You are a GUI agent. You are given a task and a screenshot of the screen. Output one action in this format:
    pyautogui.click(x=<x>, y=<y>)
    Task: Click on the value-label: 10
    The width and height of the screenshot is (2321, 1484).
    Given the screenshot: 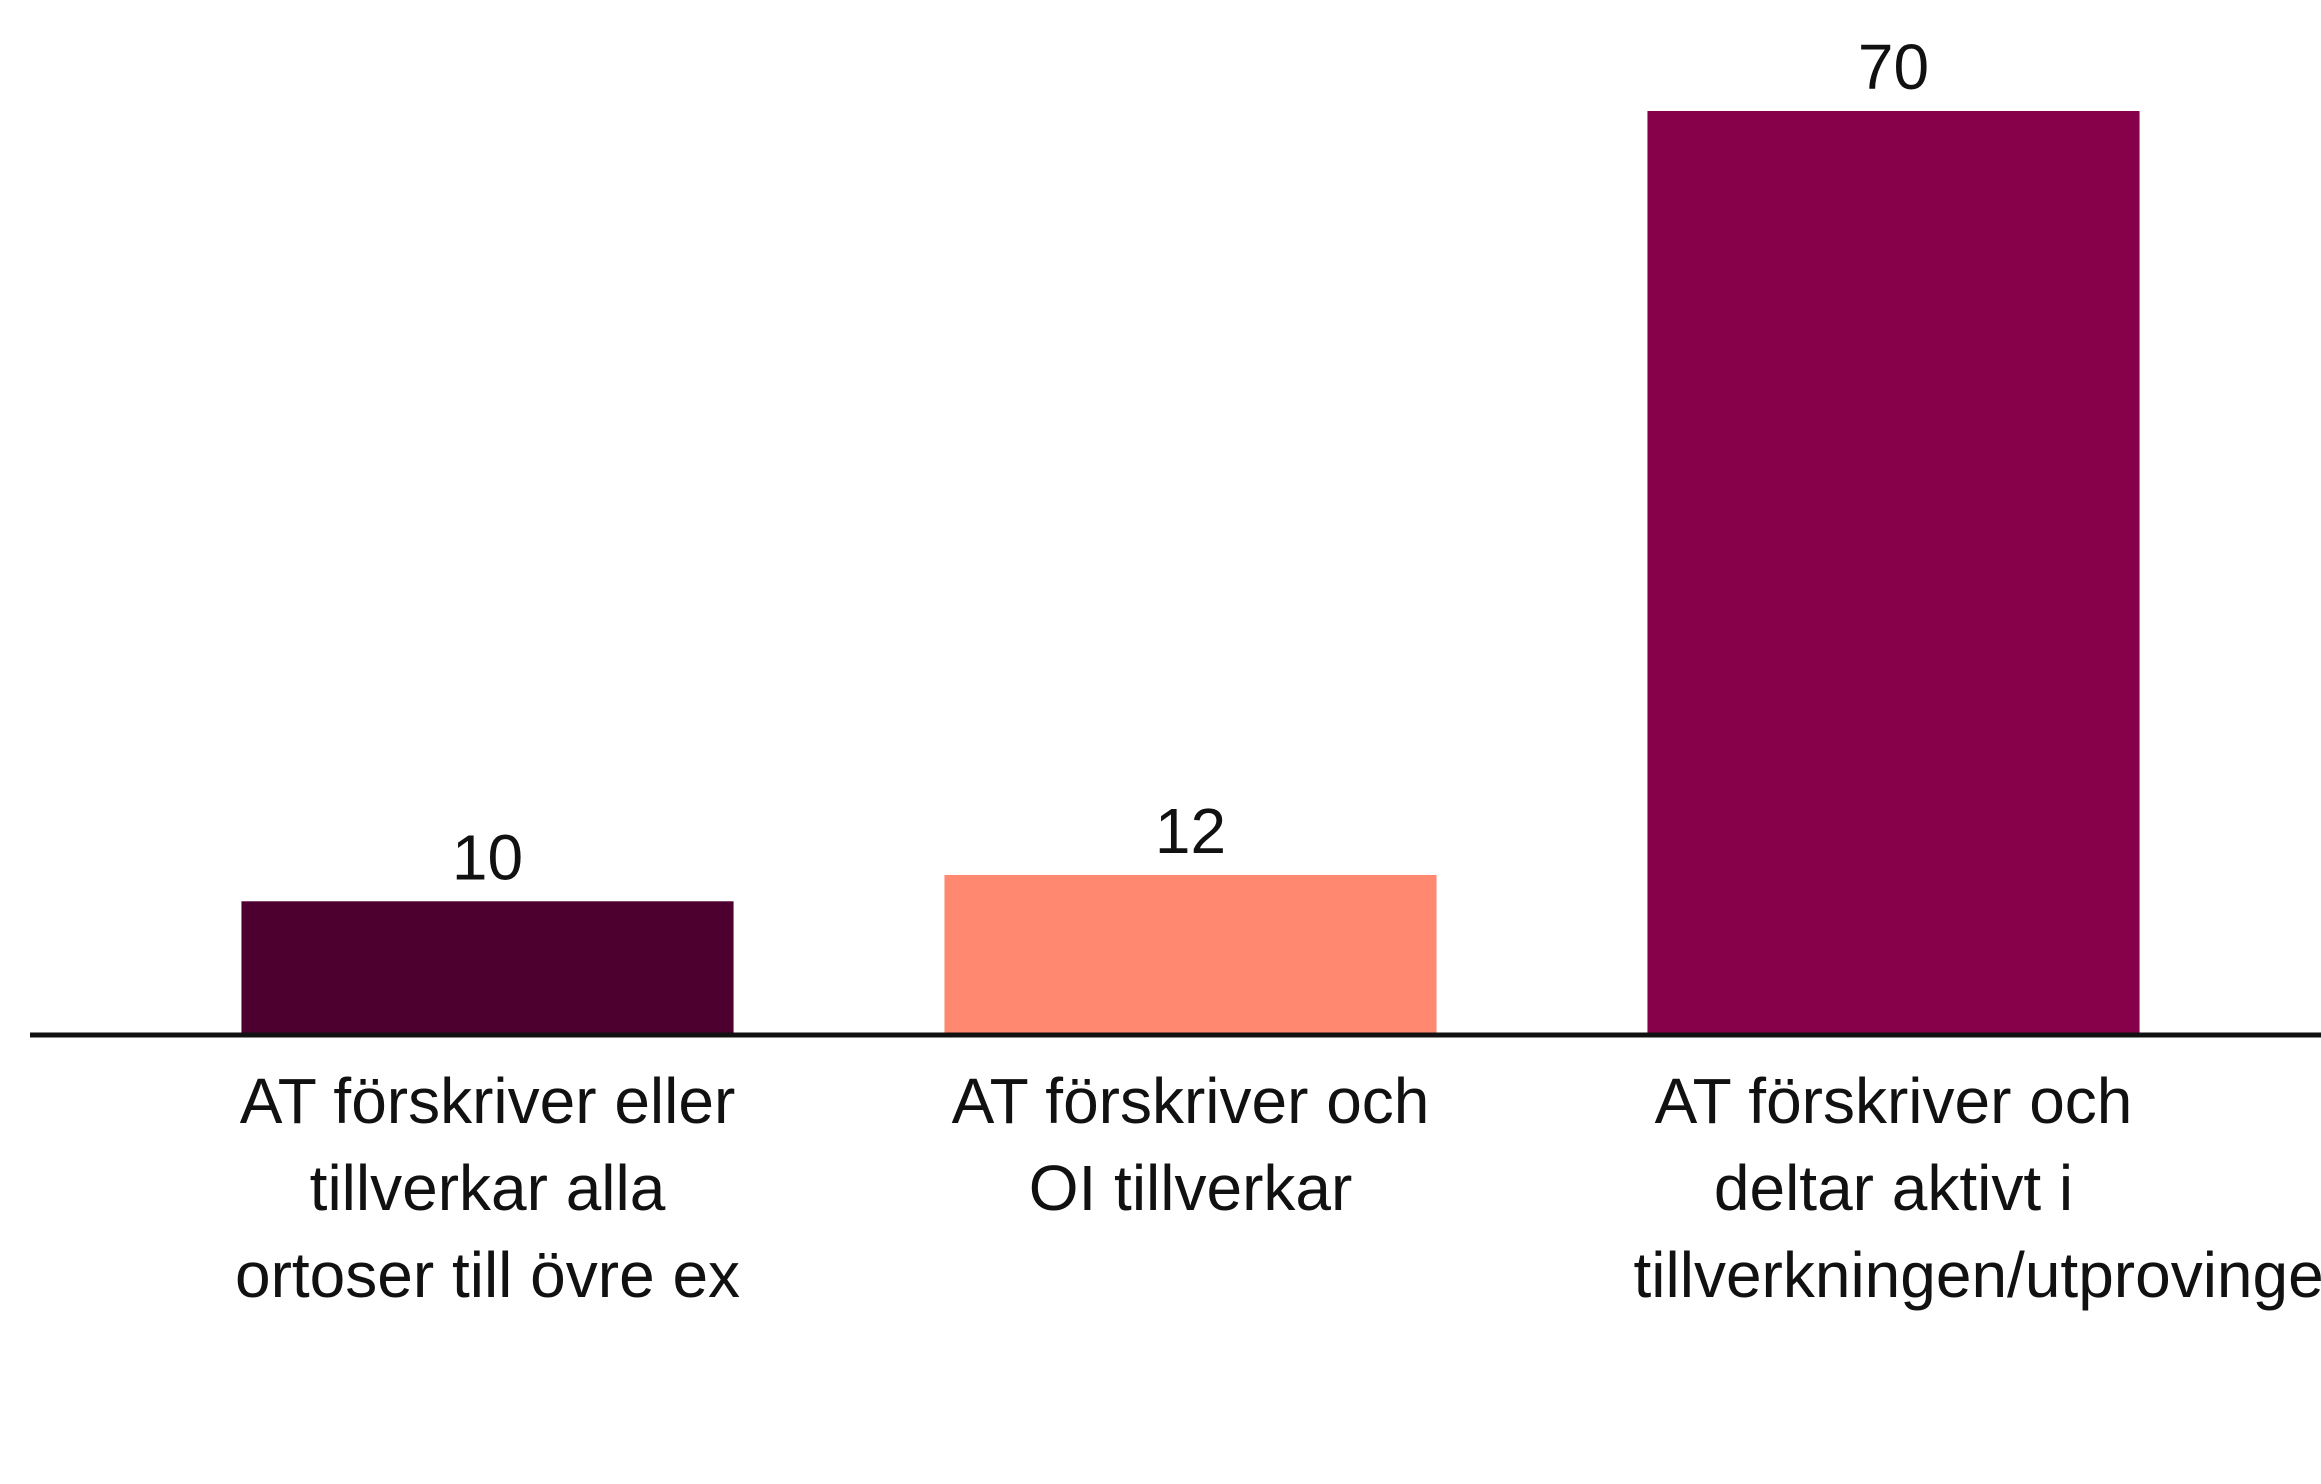 What is the action you would take?
    pyautogui.click(x=487, y=857)
    